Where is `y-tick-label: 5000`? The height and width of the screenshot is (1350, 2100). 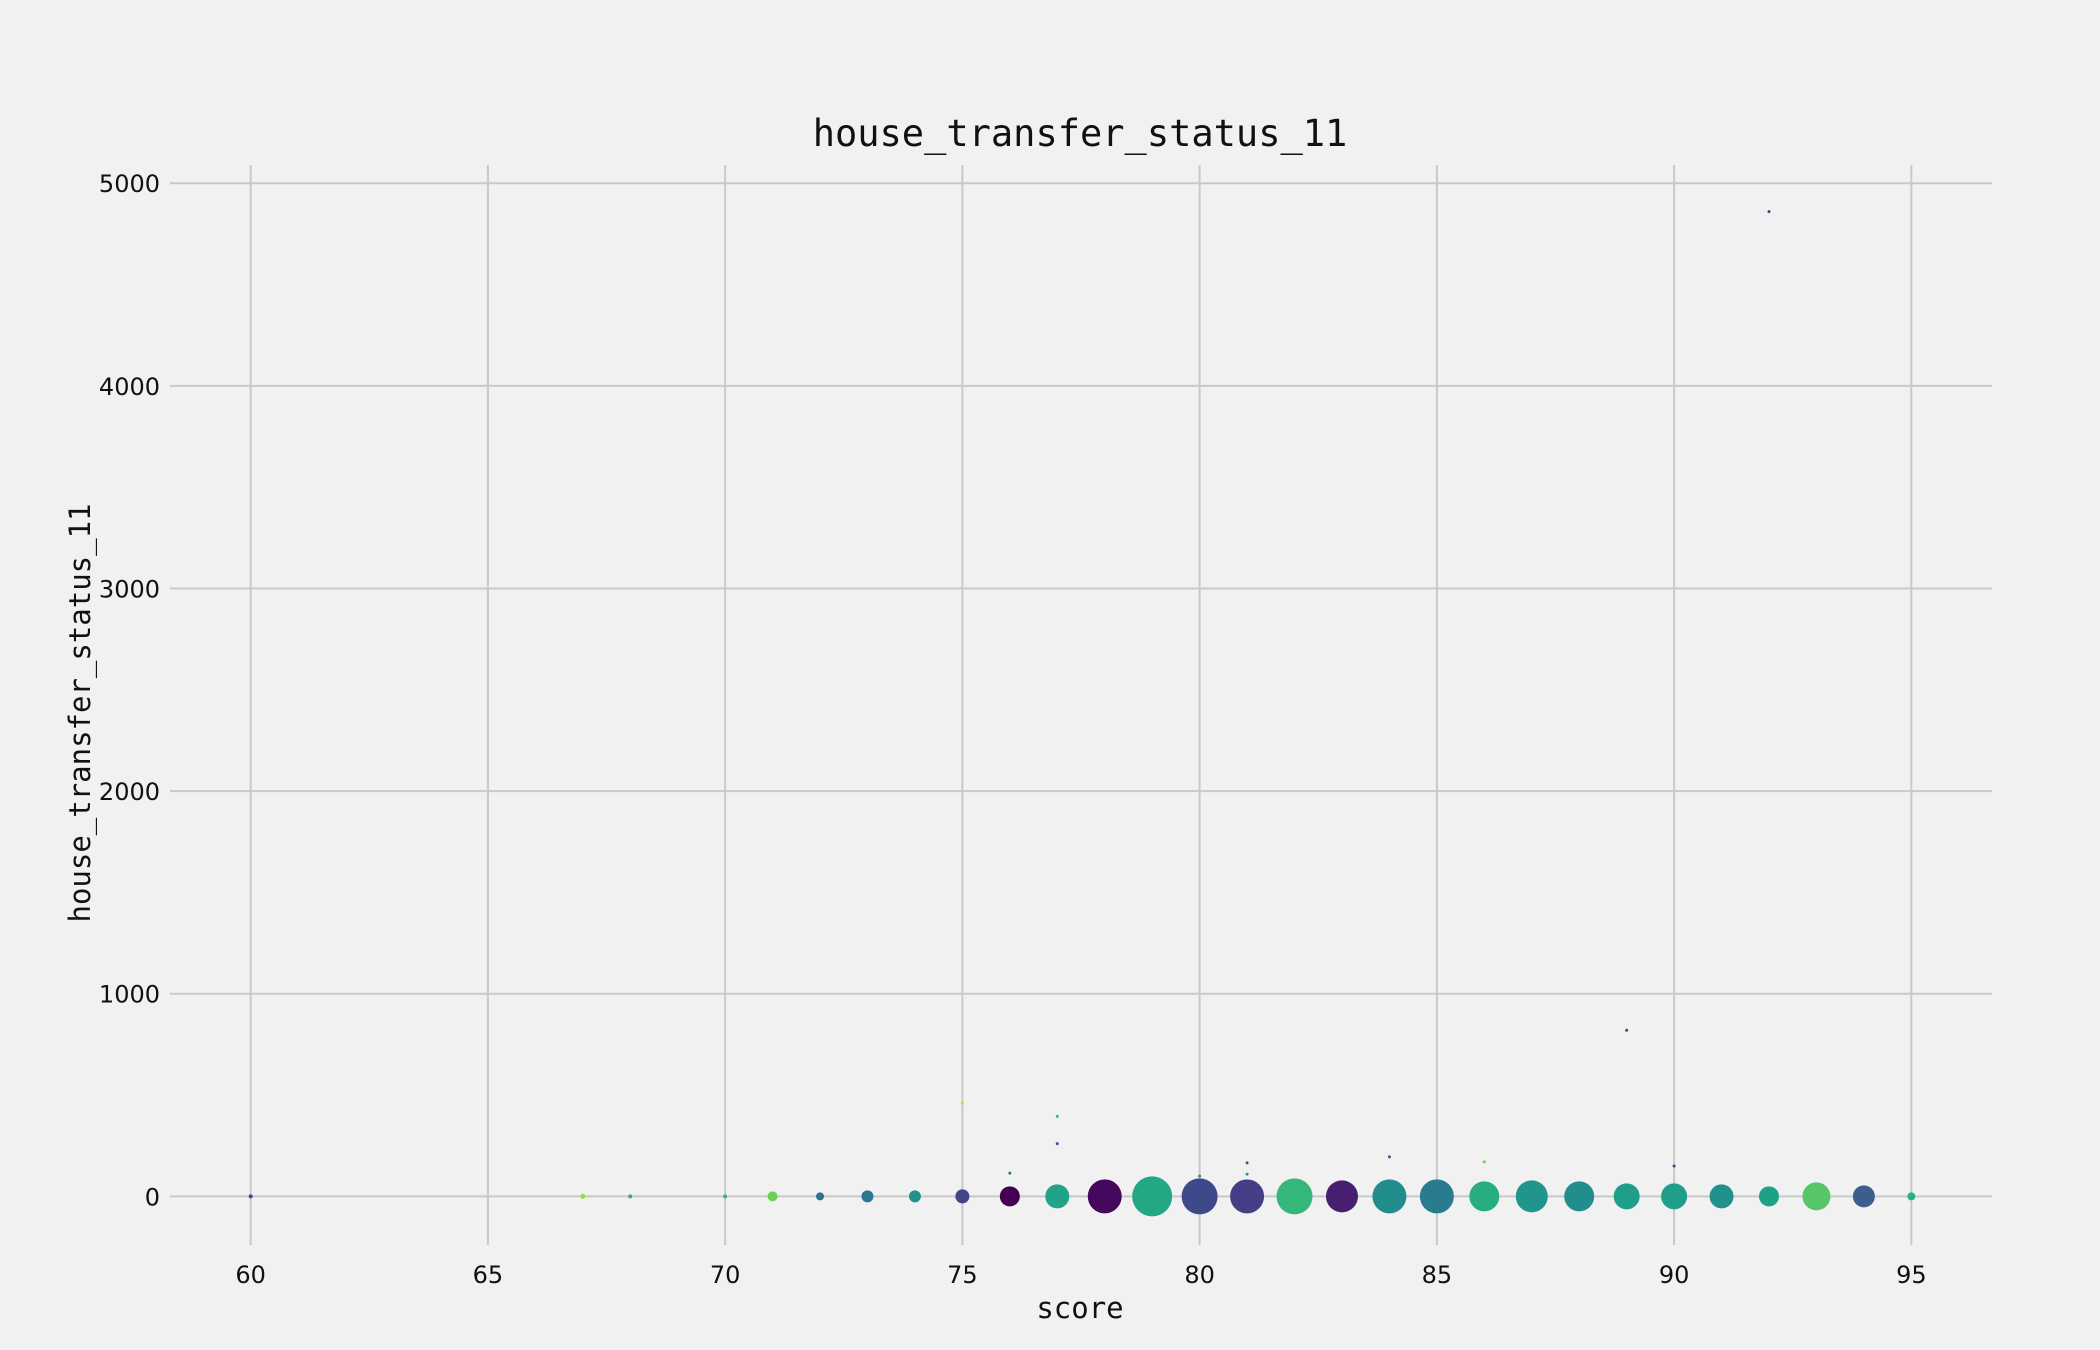 y-tick-label: 5000 is located at coordinates (129, 184).